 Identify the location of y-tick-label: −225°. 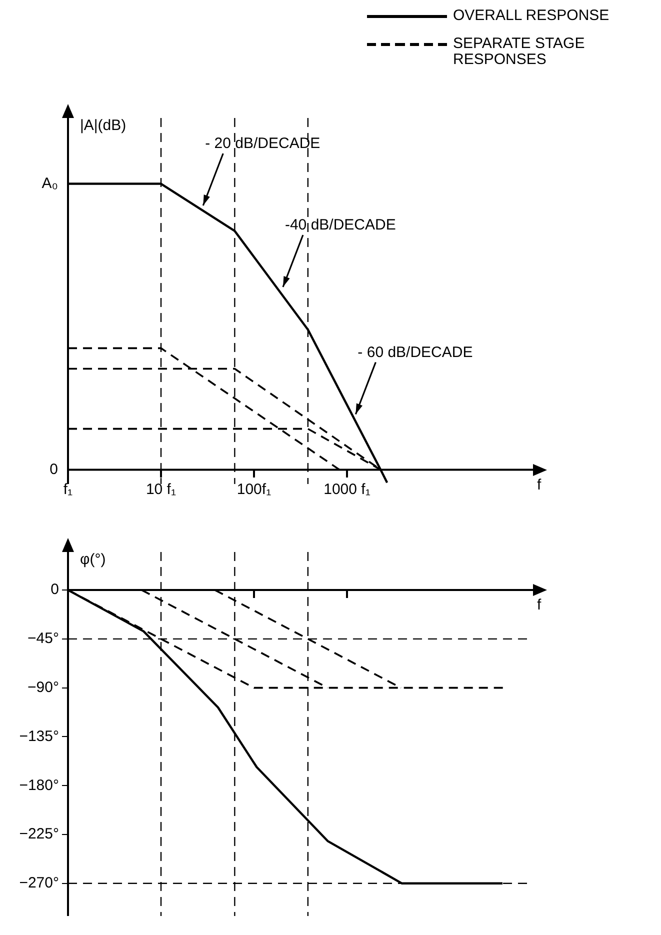
(39, 834).